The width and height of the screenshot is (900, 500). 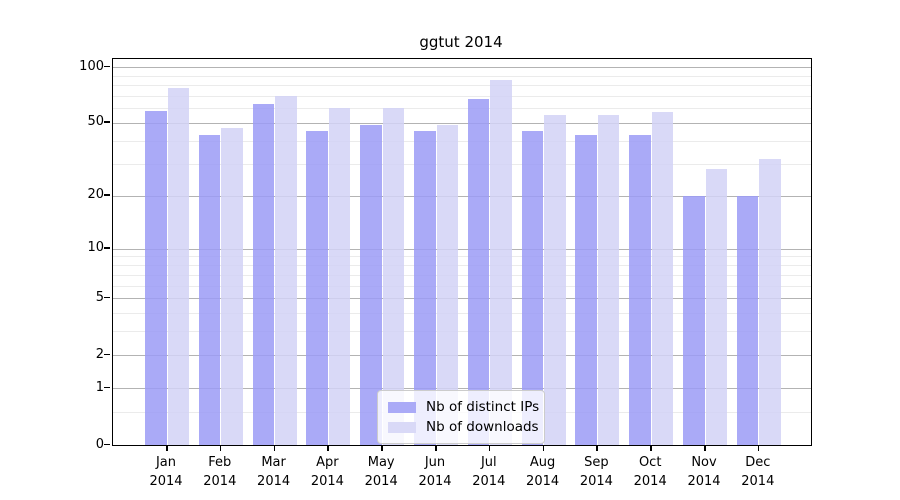 What do you see at coordinates (650, 472) in the screenshot?
I see `x-label-oct: Oct 2014` at bounding box center [650, 472].